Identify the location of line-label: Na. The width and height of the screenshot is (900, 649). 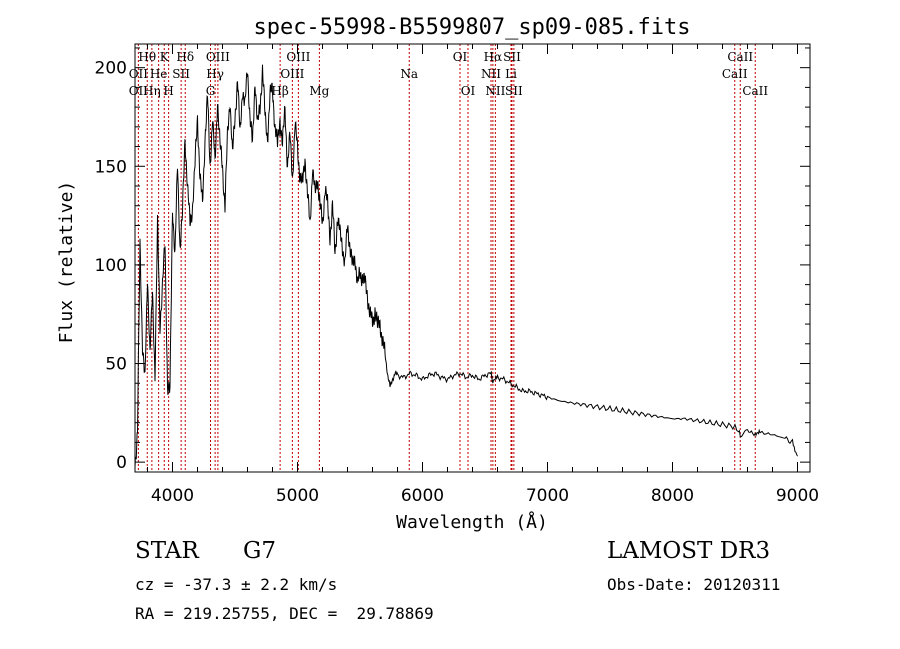
(409, 74).